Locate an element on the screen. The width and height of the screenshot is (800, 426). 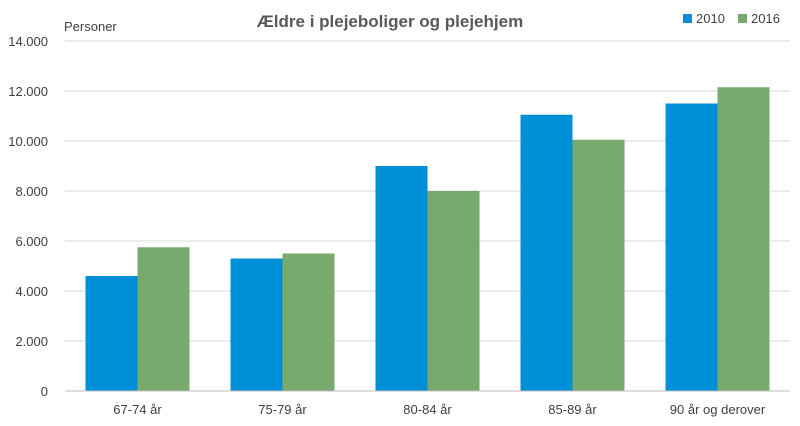
legend: 2010 2016 is located at coordinates (731, 18).